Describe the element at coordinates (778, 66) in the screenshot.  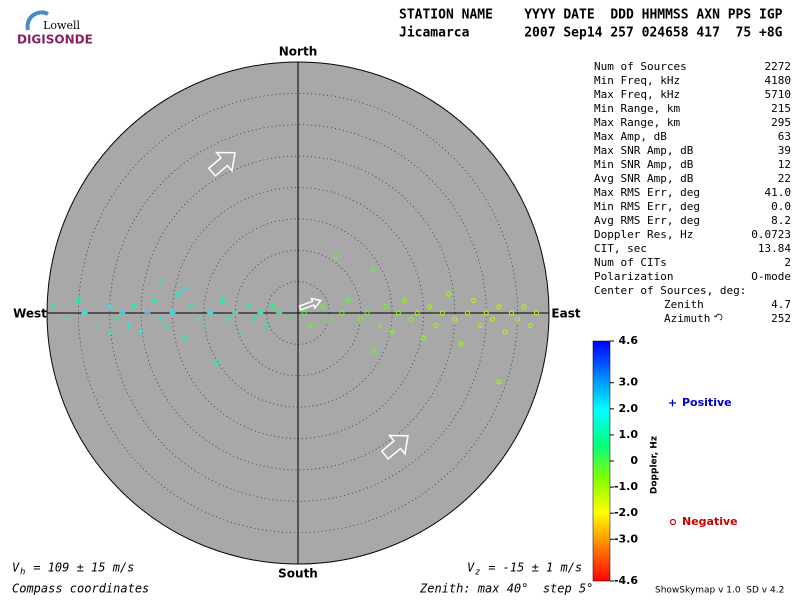
I see `stat-value: 2272` at that location.